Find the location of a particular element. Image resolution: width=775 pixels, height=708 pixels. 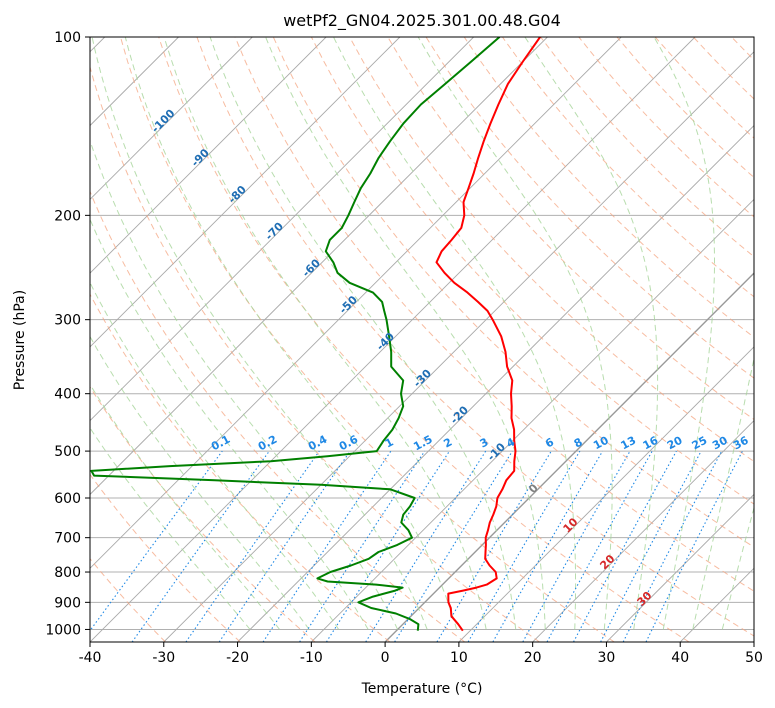

x-tick-label: 40 is located at coordinates (680, 658).